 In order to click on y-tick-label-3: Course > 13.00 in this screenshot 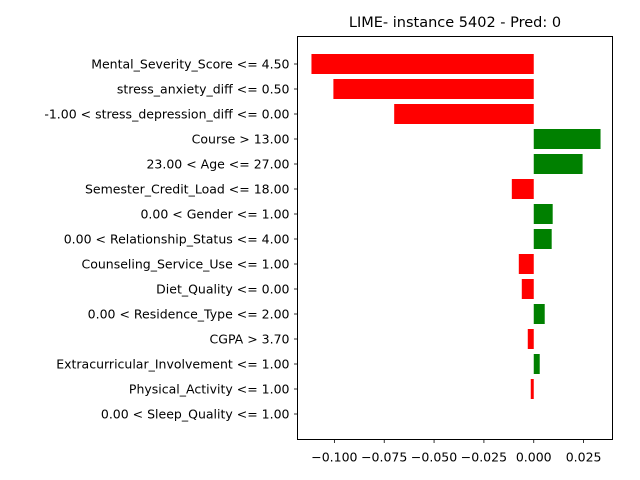, I will do `click(241, 139)`.